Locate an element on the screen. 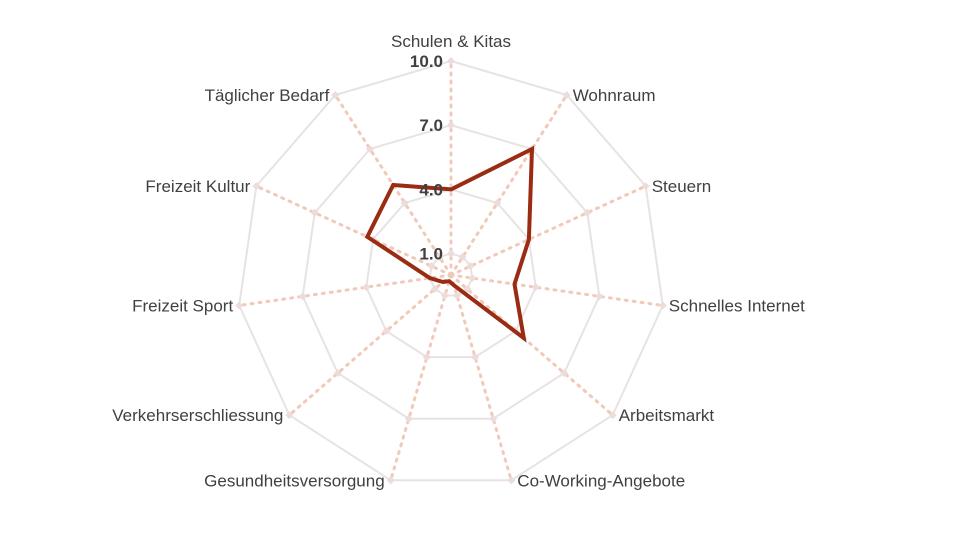 This screenshot has width=960, height=540. category-label-5: Co-Working-Angebote is located at coordinates (601, 480).